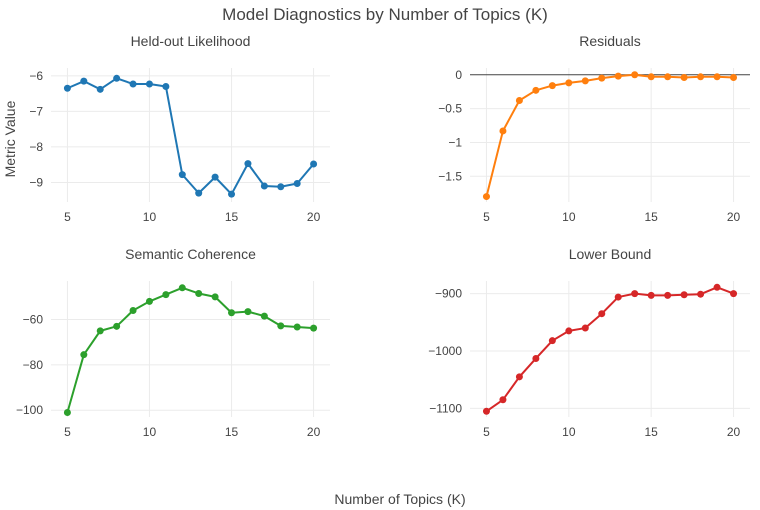  I want to click on y-tick-label: −6, so click(36, 76).